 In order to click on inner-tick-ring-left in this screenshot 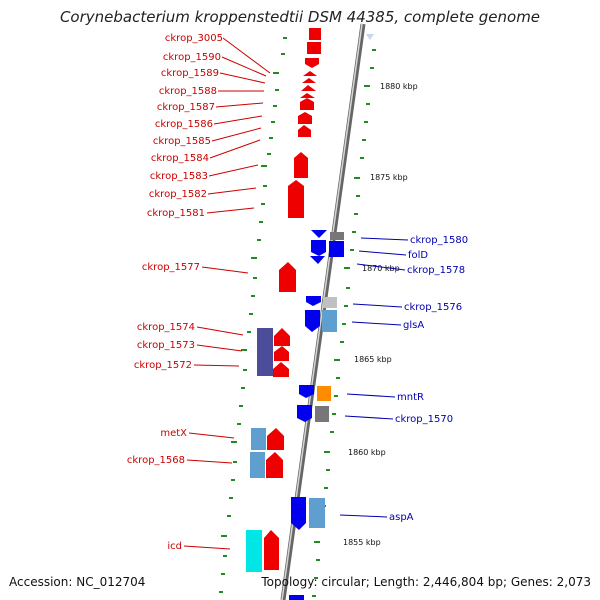, I will do `click(253, 315)`.